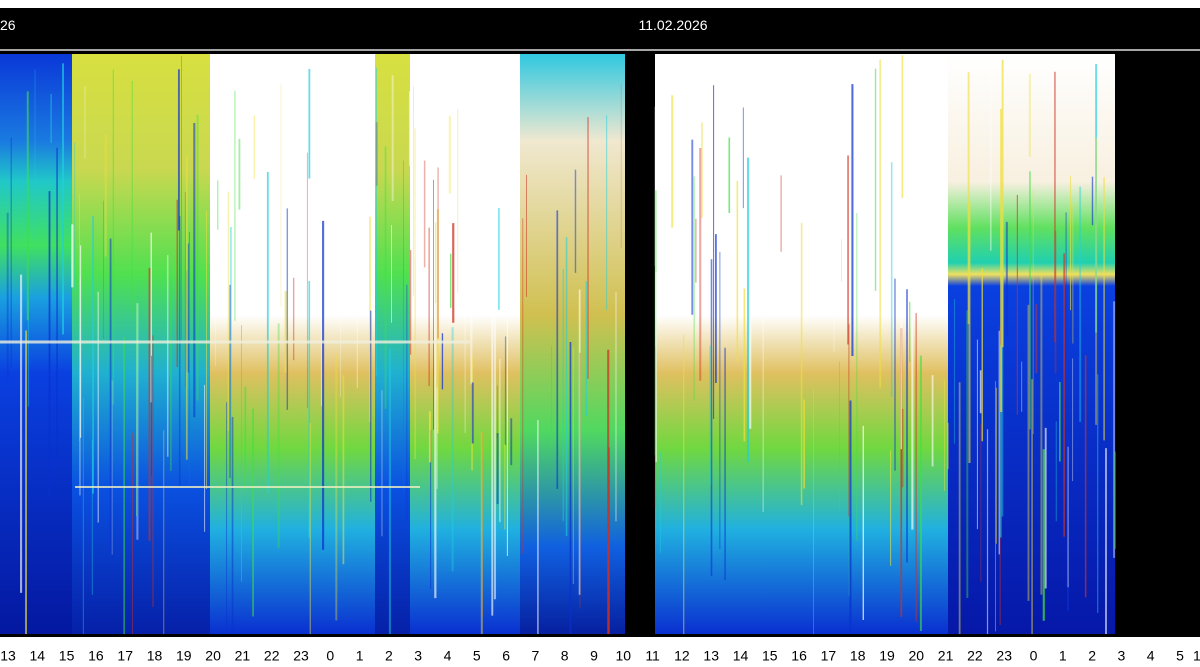  Describe the element at coordinates (652, 656) in the screenshot. I see `x-tick-label: 11` at that location.